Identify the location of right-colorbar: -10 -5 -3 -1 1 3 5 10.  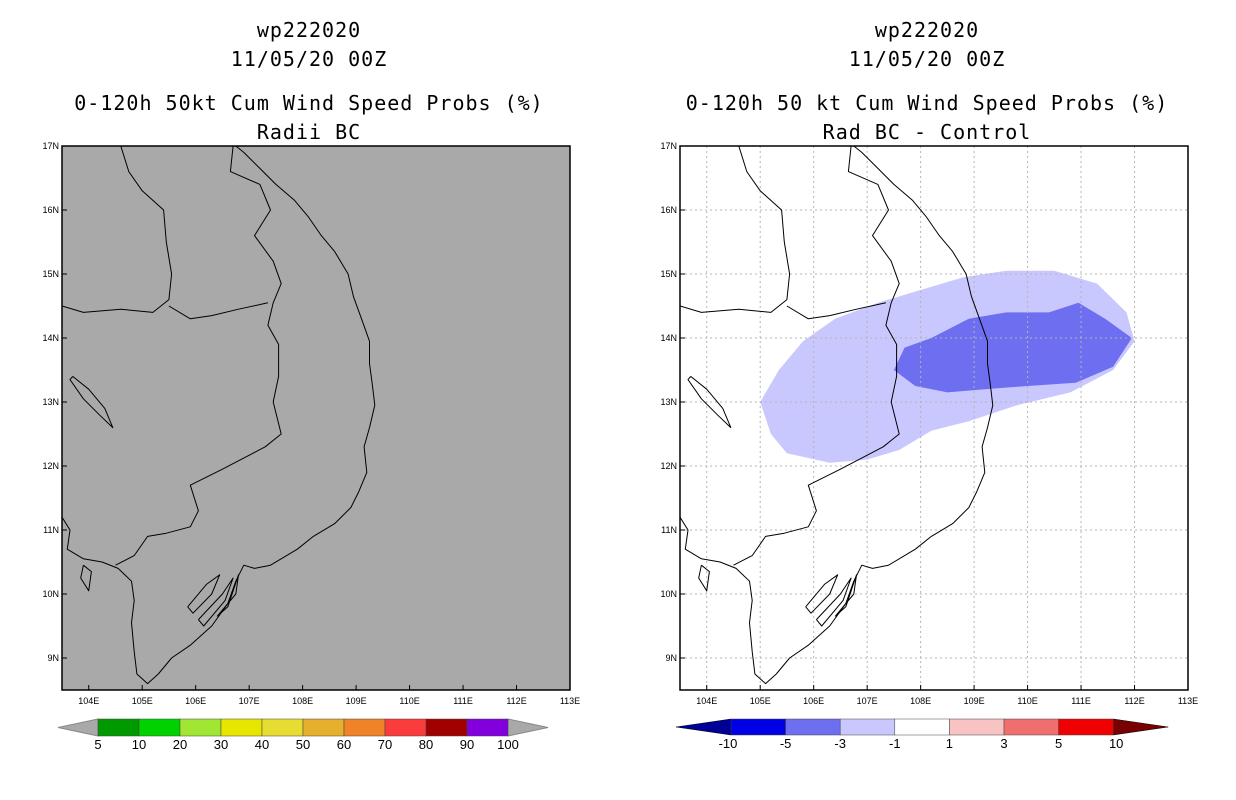
(922, 734).